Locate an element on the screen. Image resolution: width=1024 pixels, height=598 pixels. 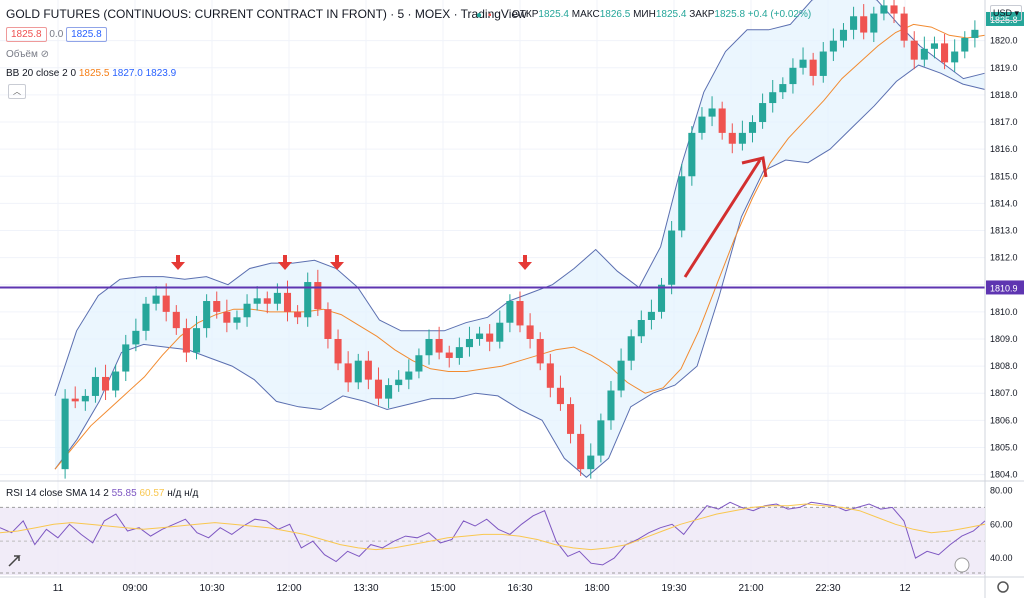
time-tick-label: 10:30 is located at coordinates (211, 588).